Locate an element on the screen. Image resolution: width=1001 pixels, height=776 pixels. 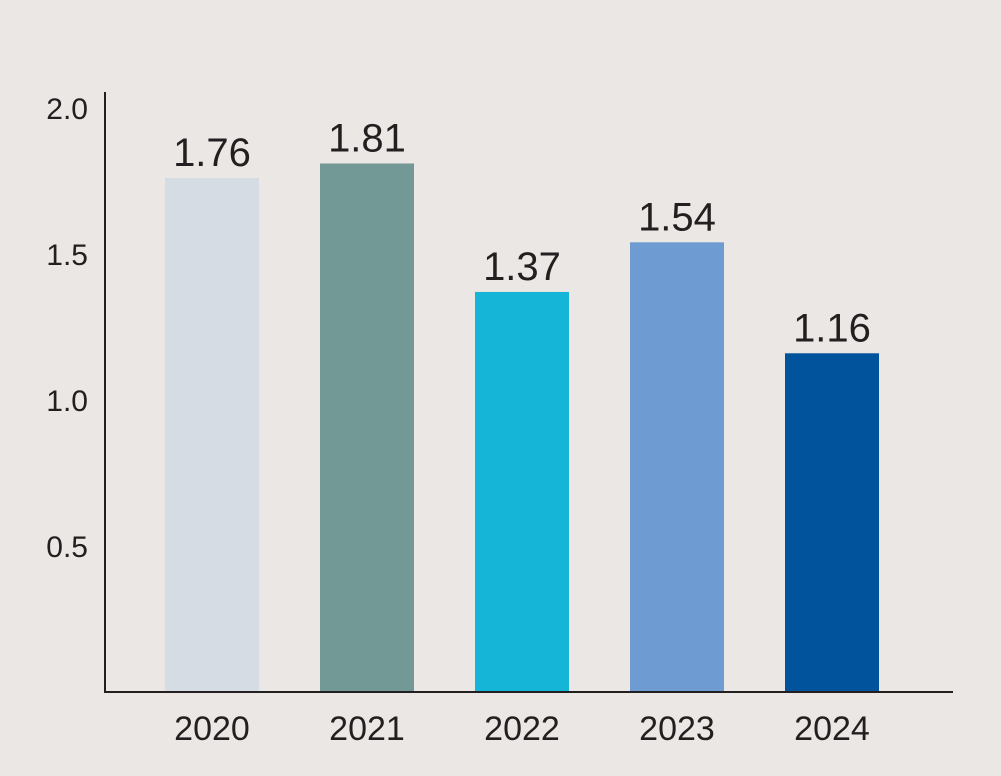
bar-2023 is located at coordinates (677, 467).